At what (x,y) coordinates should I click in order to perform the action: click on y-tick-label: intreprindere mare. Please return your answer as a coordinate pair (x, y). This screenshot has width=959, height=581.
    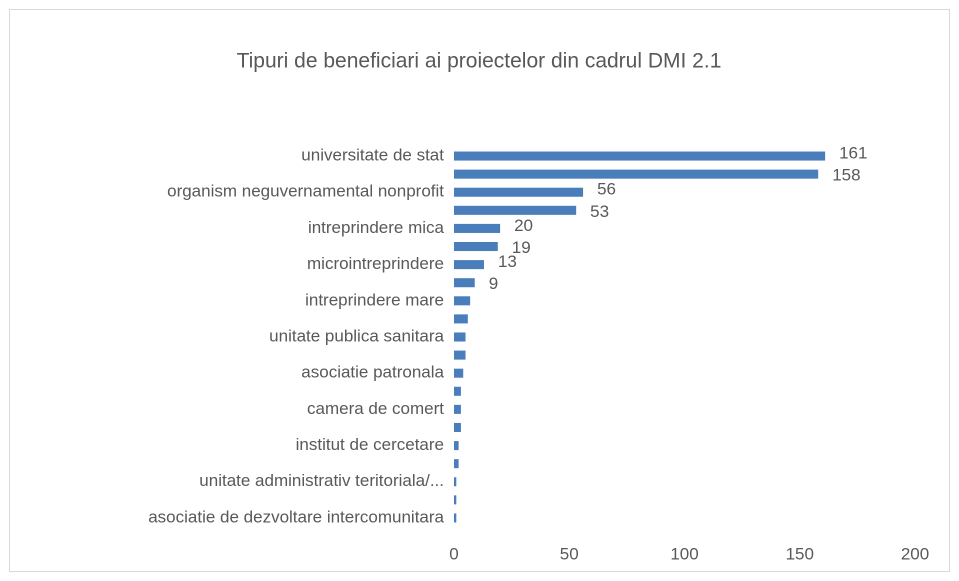
    Looking at the image, I should click on (374, 299).